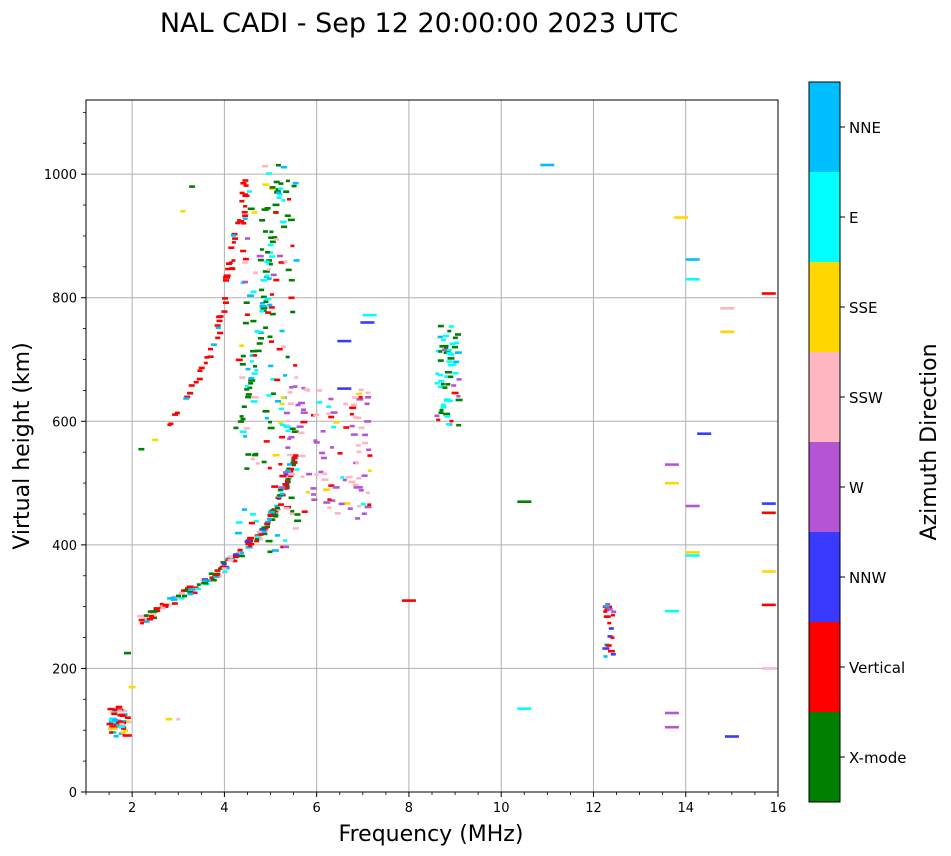 This screenshot has height=856, width=951. What do you see at coordinates (929, 441) in the screenshot?
I see `colorbar-title: Azimuth Direction` at bounding box center [929, 441].